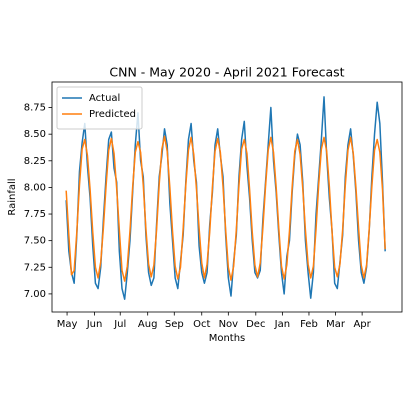 The height and width of the screenshot is (408, 408). What do you see at coordinates (35, 214) in the screenshot?
I see `y-tick-label: 7.75` at bounding box center [35, 214].